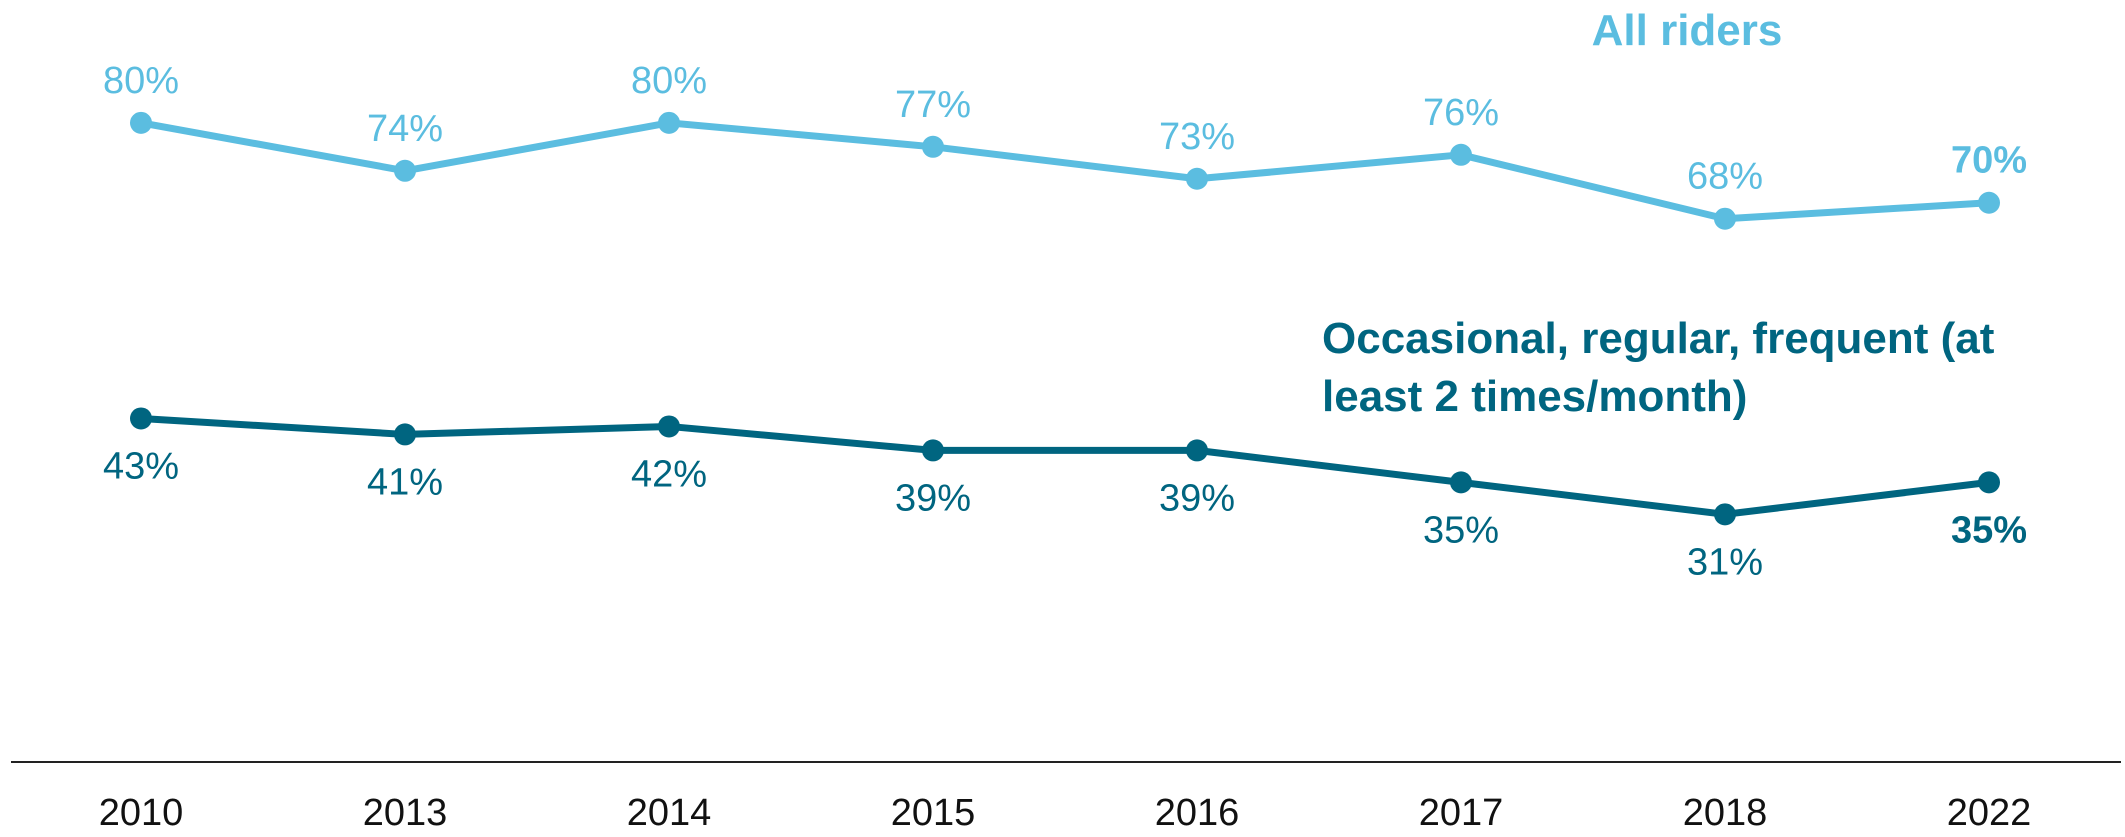 The width and height of the screenshot is (2125, 837). What do you see at coordinates (141, 813) in the screenshot?
I see `x-tick-label: 2010` at bounding box center [141, 813].